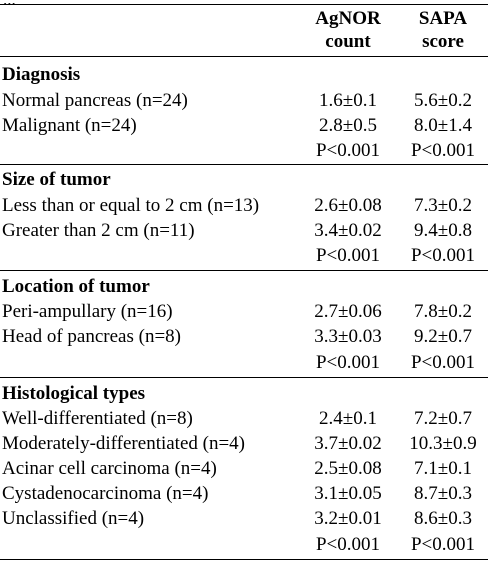 Image resolution: width=492 pixels, height=565 pixels. Describe the element at coordinates (348, 125) in the screenshot. I see `agnor-value: 2.8±0.5` at that location.